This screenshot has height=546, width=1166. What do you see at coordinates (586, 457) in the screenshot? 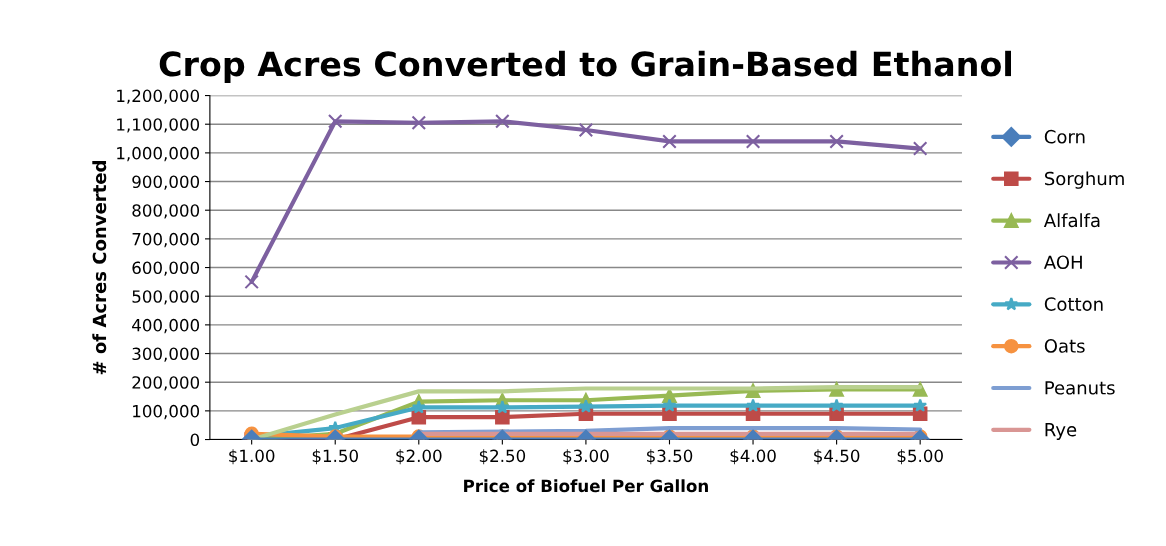
I see `x-tick-label: $3.00` at bounding box center [586, 457].